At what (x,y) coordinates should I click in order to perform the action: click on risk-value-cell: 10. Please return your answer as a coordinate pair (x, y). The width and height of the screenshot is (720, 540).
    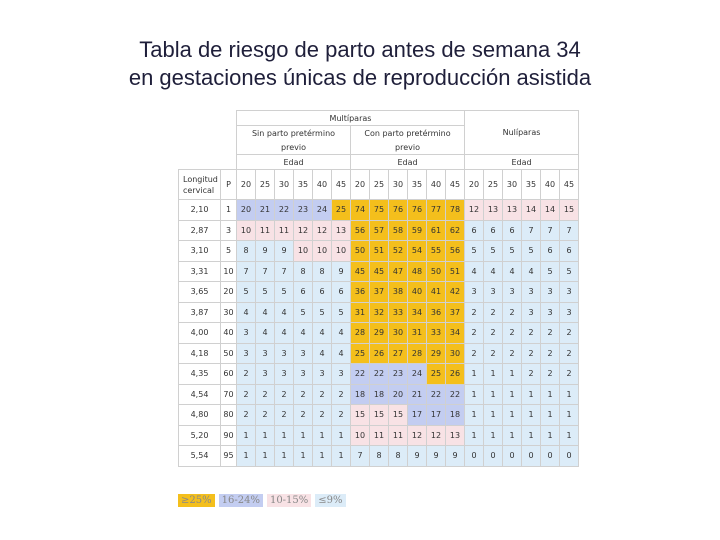
    Looking at the image, I should click on (246, 230).